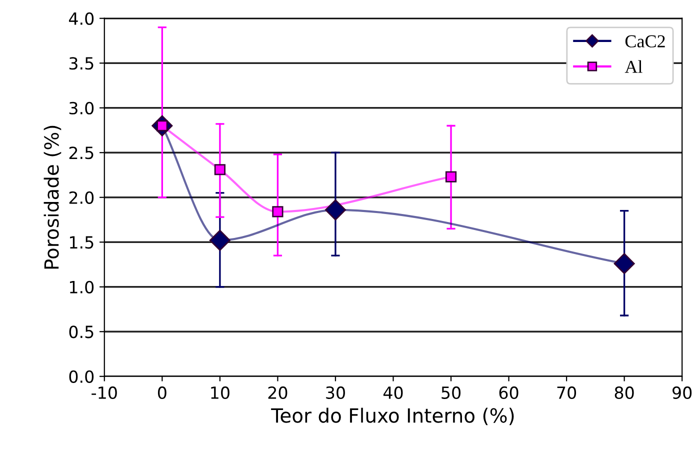  I want to click on x-tick-label: 40, so click(393, 393).